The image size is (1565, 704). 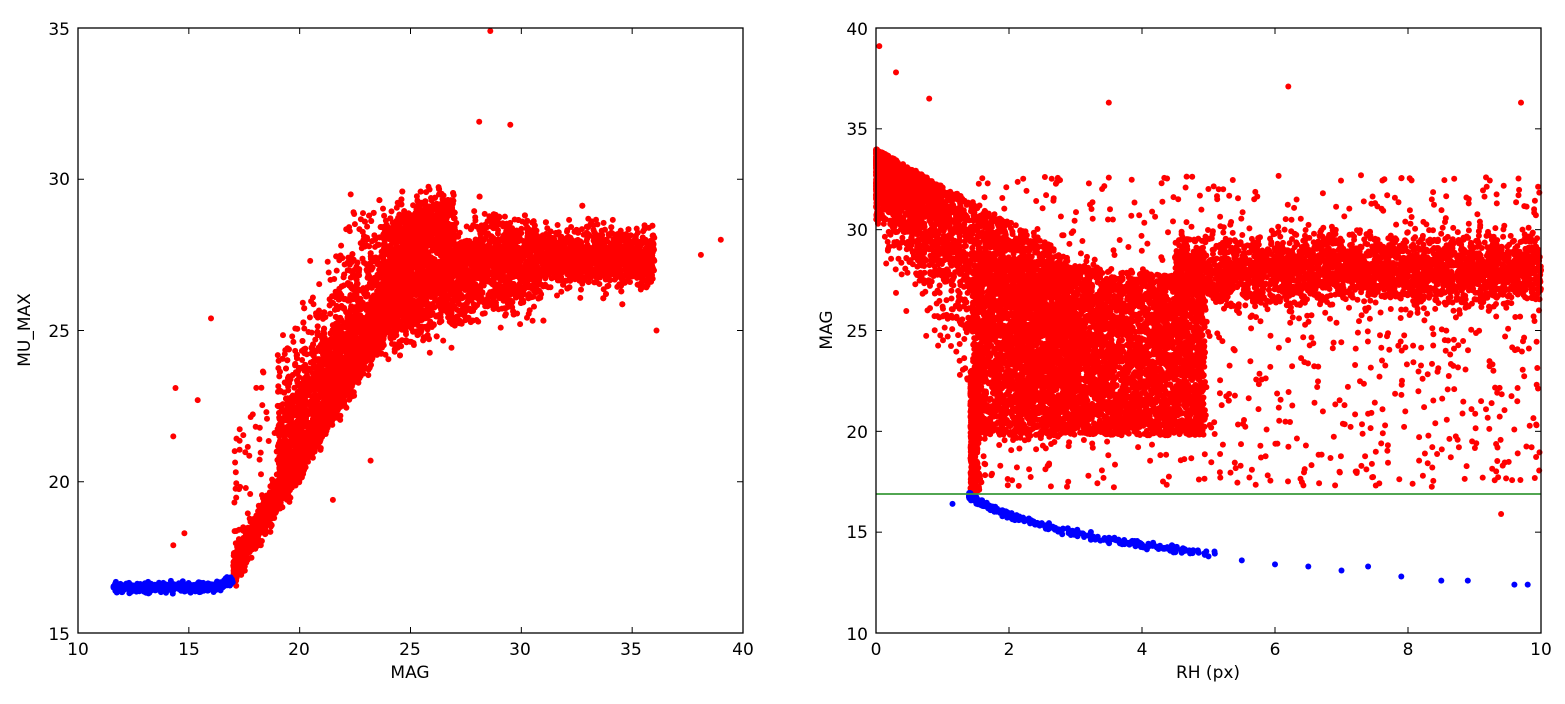 I want to click on left-xtick-3: 25, so click(x=410, y=650).